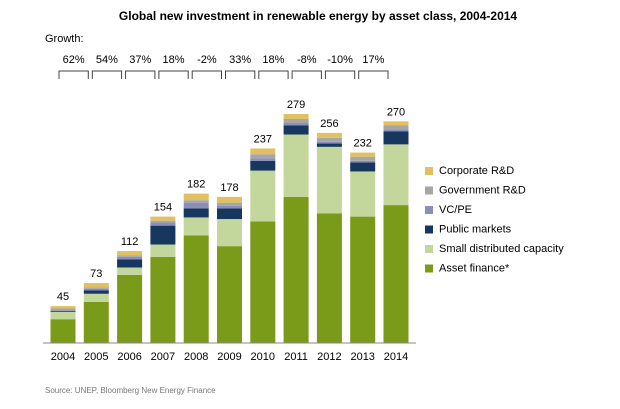 This screenshot has width=620, height=409. Describe the element at coordinates (501, 249) in the screenshot. I see `legend-label: Small distributed capacity` at that location.